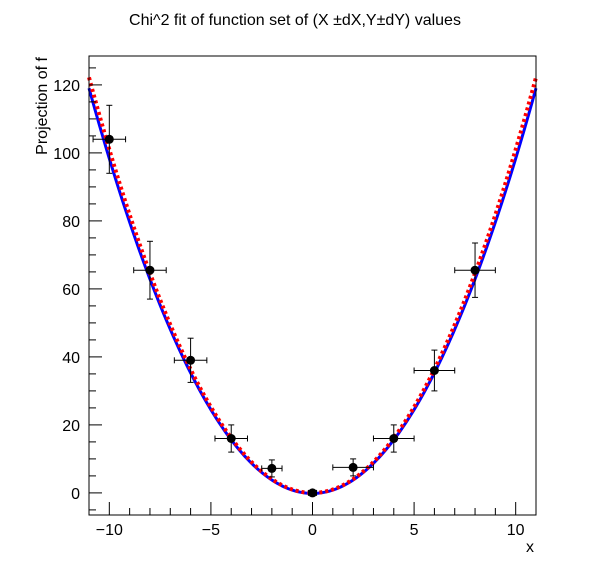 This screenshot has height=572, width=596. I want to click on x-axis-label: x, so click(530, 547).